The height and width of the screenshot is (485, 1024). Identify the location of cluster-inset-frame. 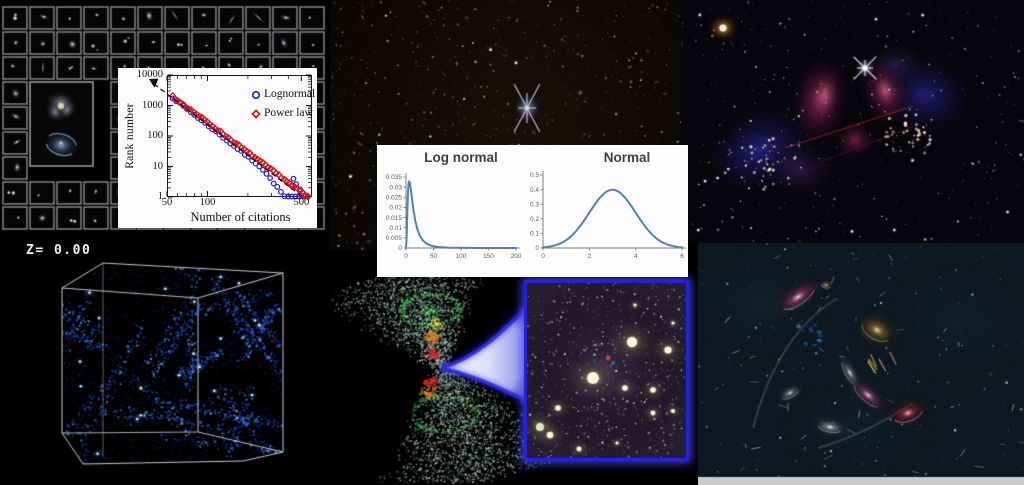
(606, 370).